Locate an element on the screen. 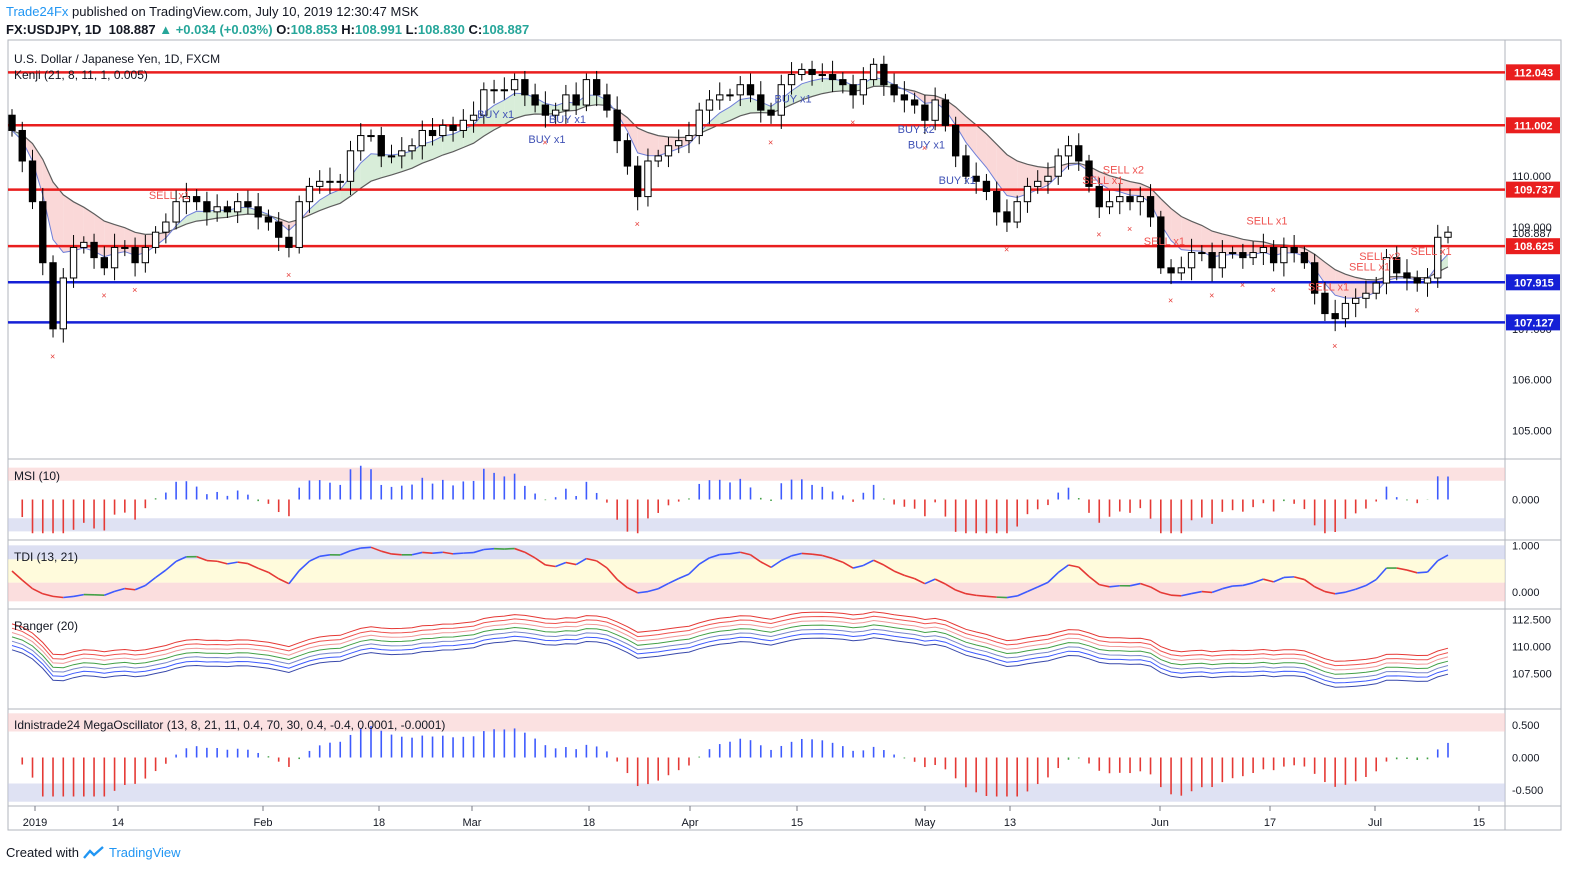 The height and width of the screenshot is (881, 1588). megaoscillator-pane: 0.500 0.000 -0.500 is located at coordinates (775, 757).